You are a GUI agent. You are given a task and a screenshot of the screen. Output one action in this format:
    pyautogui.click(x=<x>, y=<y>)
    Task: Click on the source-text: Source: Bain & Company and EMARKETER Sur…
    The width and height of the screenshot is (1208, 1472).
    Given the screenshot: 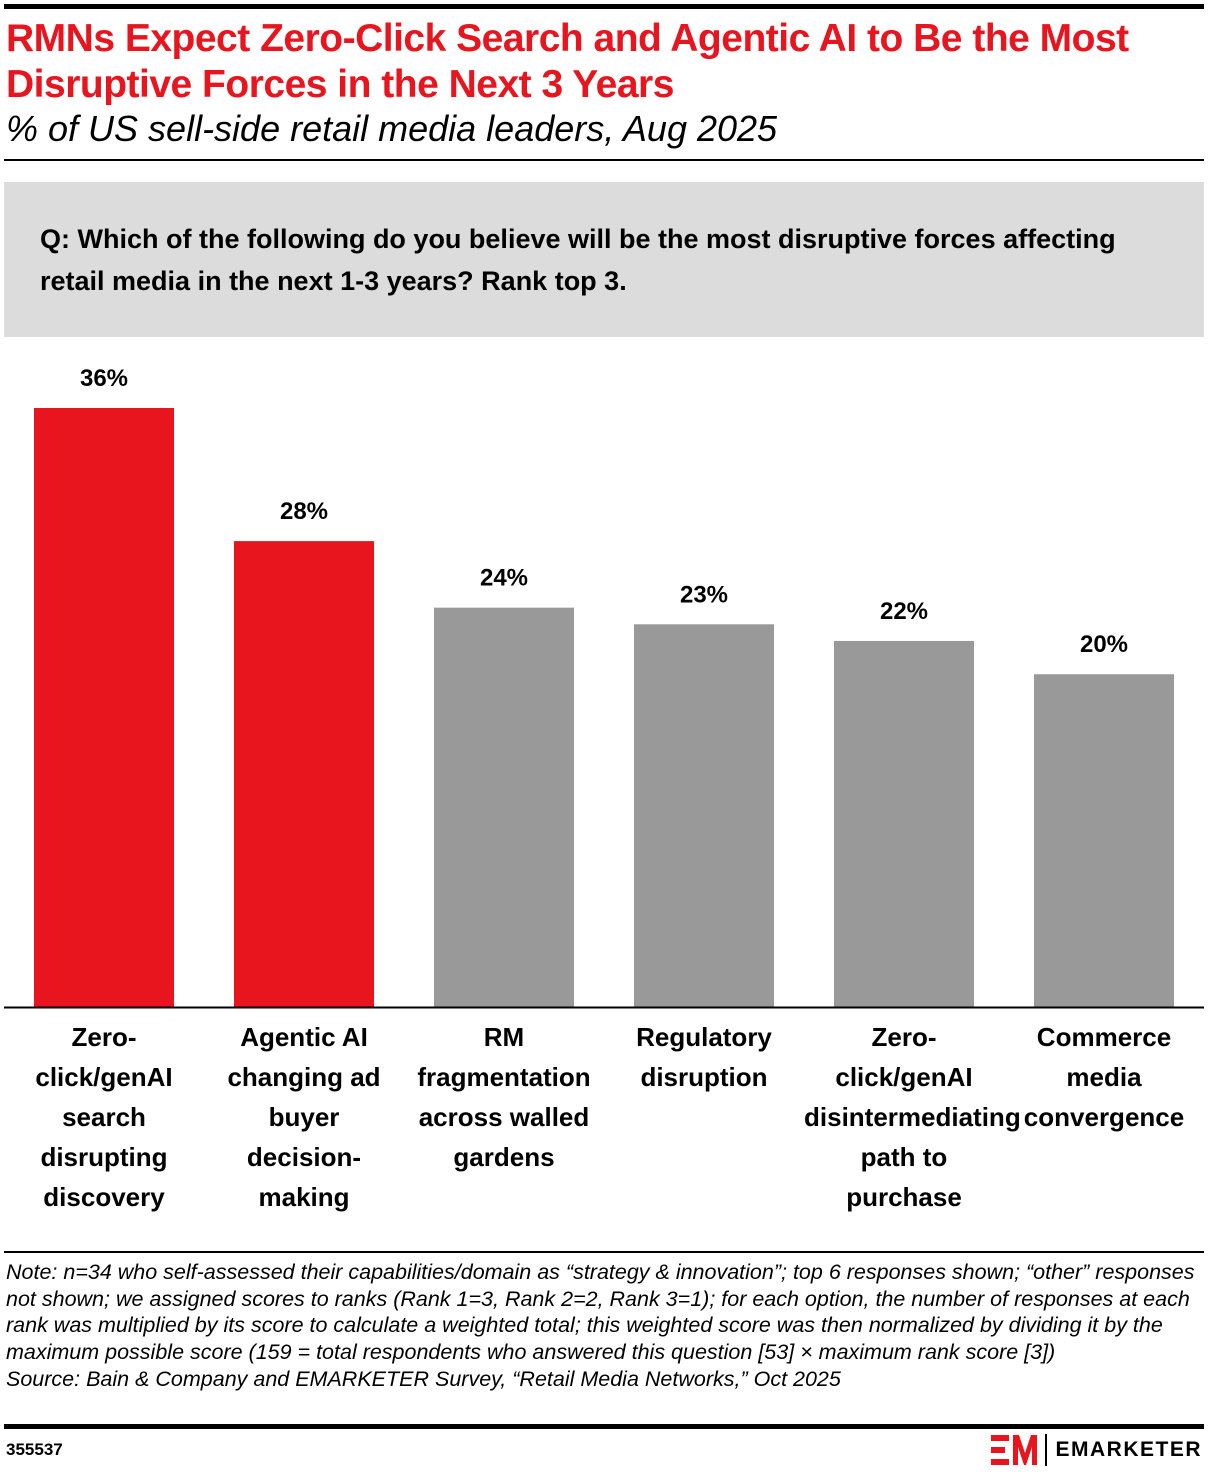 What is the action you would take?
    pyautogui.click(x=423, y=1378)
    